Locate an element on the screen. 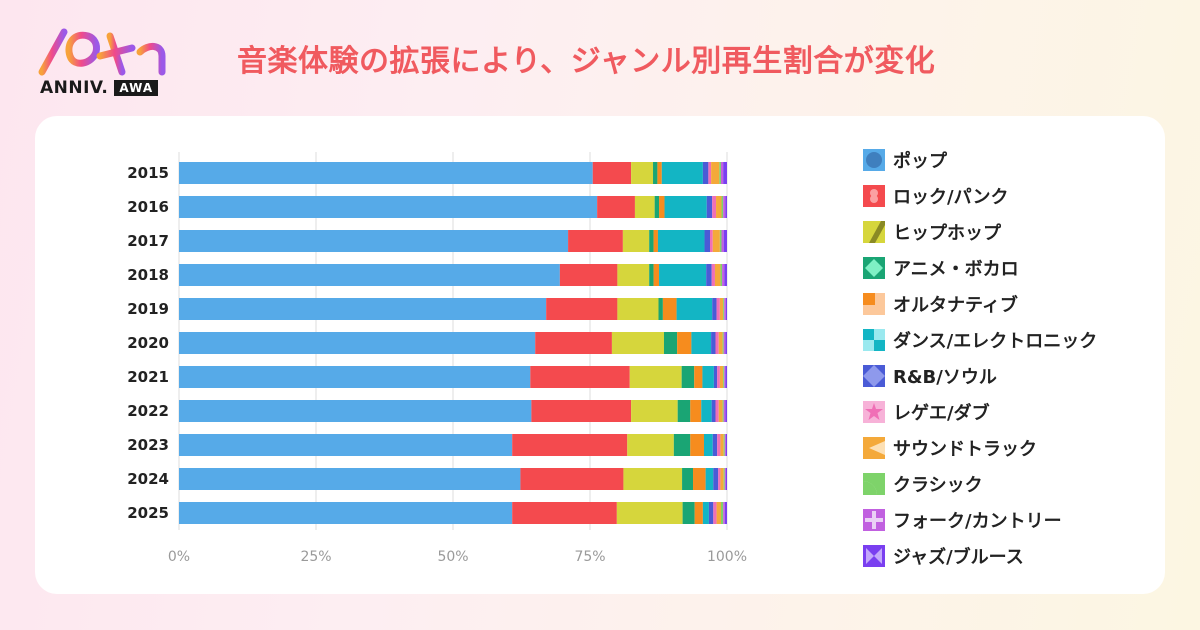 The height and width of the screenshot is (630, 1200). legend-label: ポップ is located at coordinates (920, 161).